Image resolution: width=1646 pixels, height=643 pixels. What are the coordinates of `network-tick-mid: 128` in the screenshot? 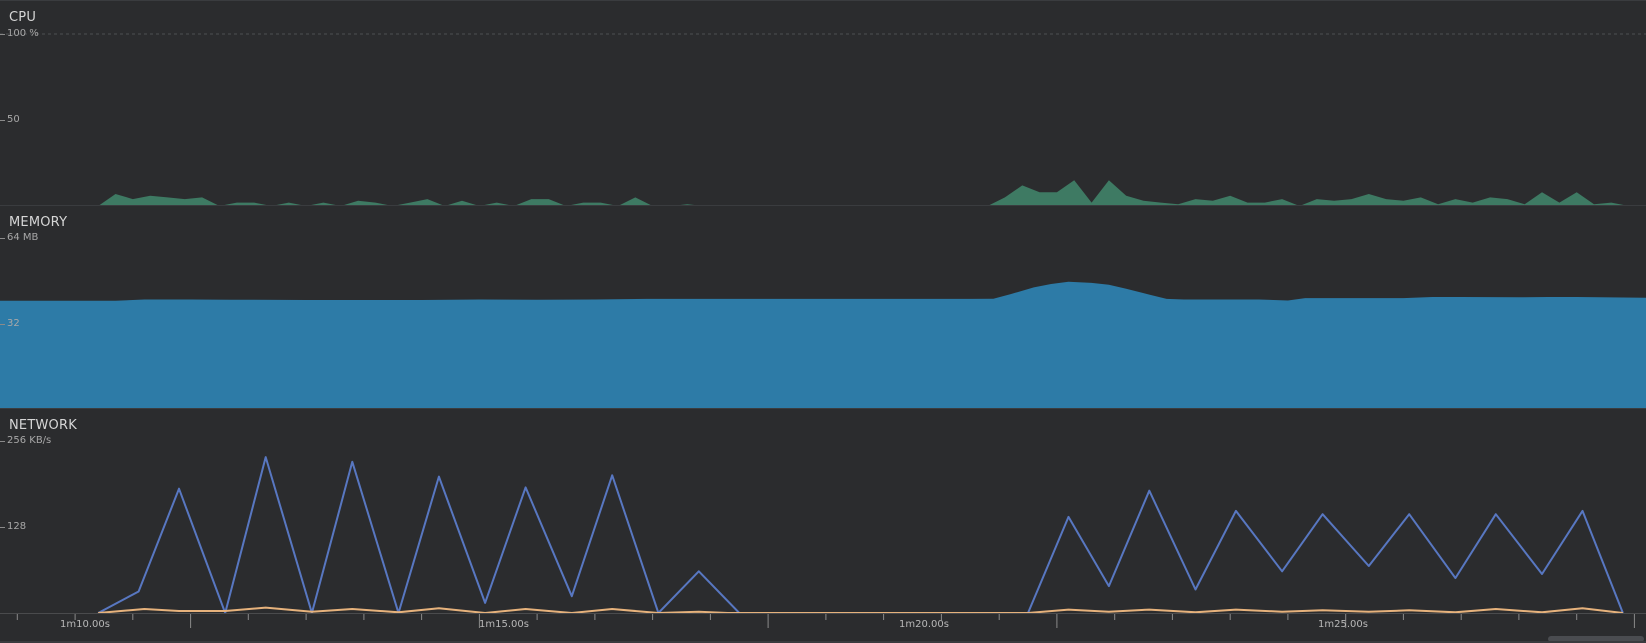 It's located at (17, 526).